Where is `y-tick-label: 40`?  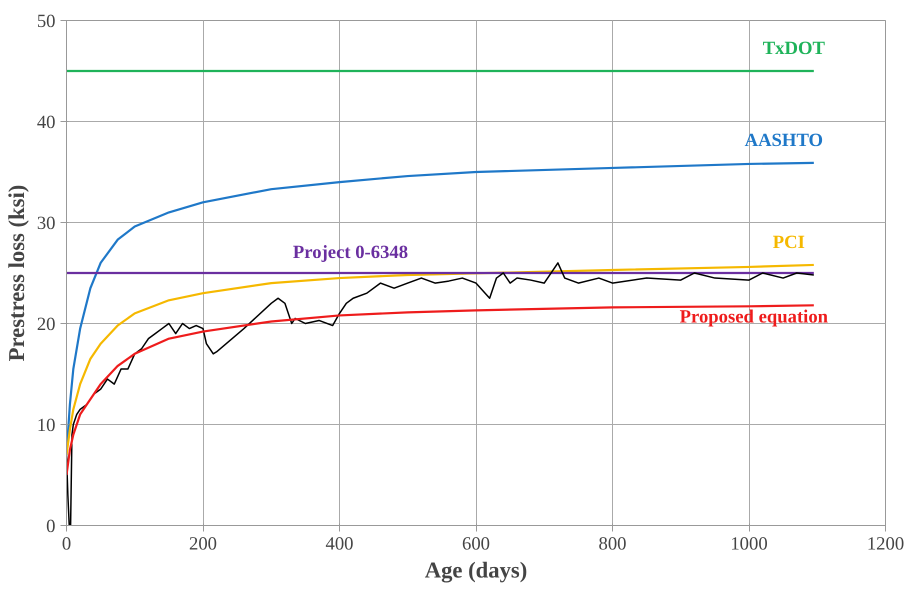
y-tick-label: 40 is located at coordinates (46, 122).